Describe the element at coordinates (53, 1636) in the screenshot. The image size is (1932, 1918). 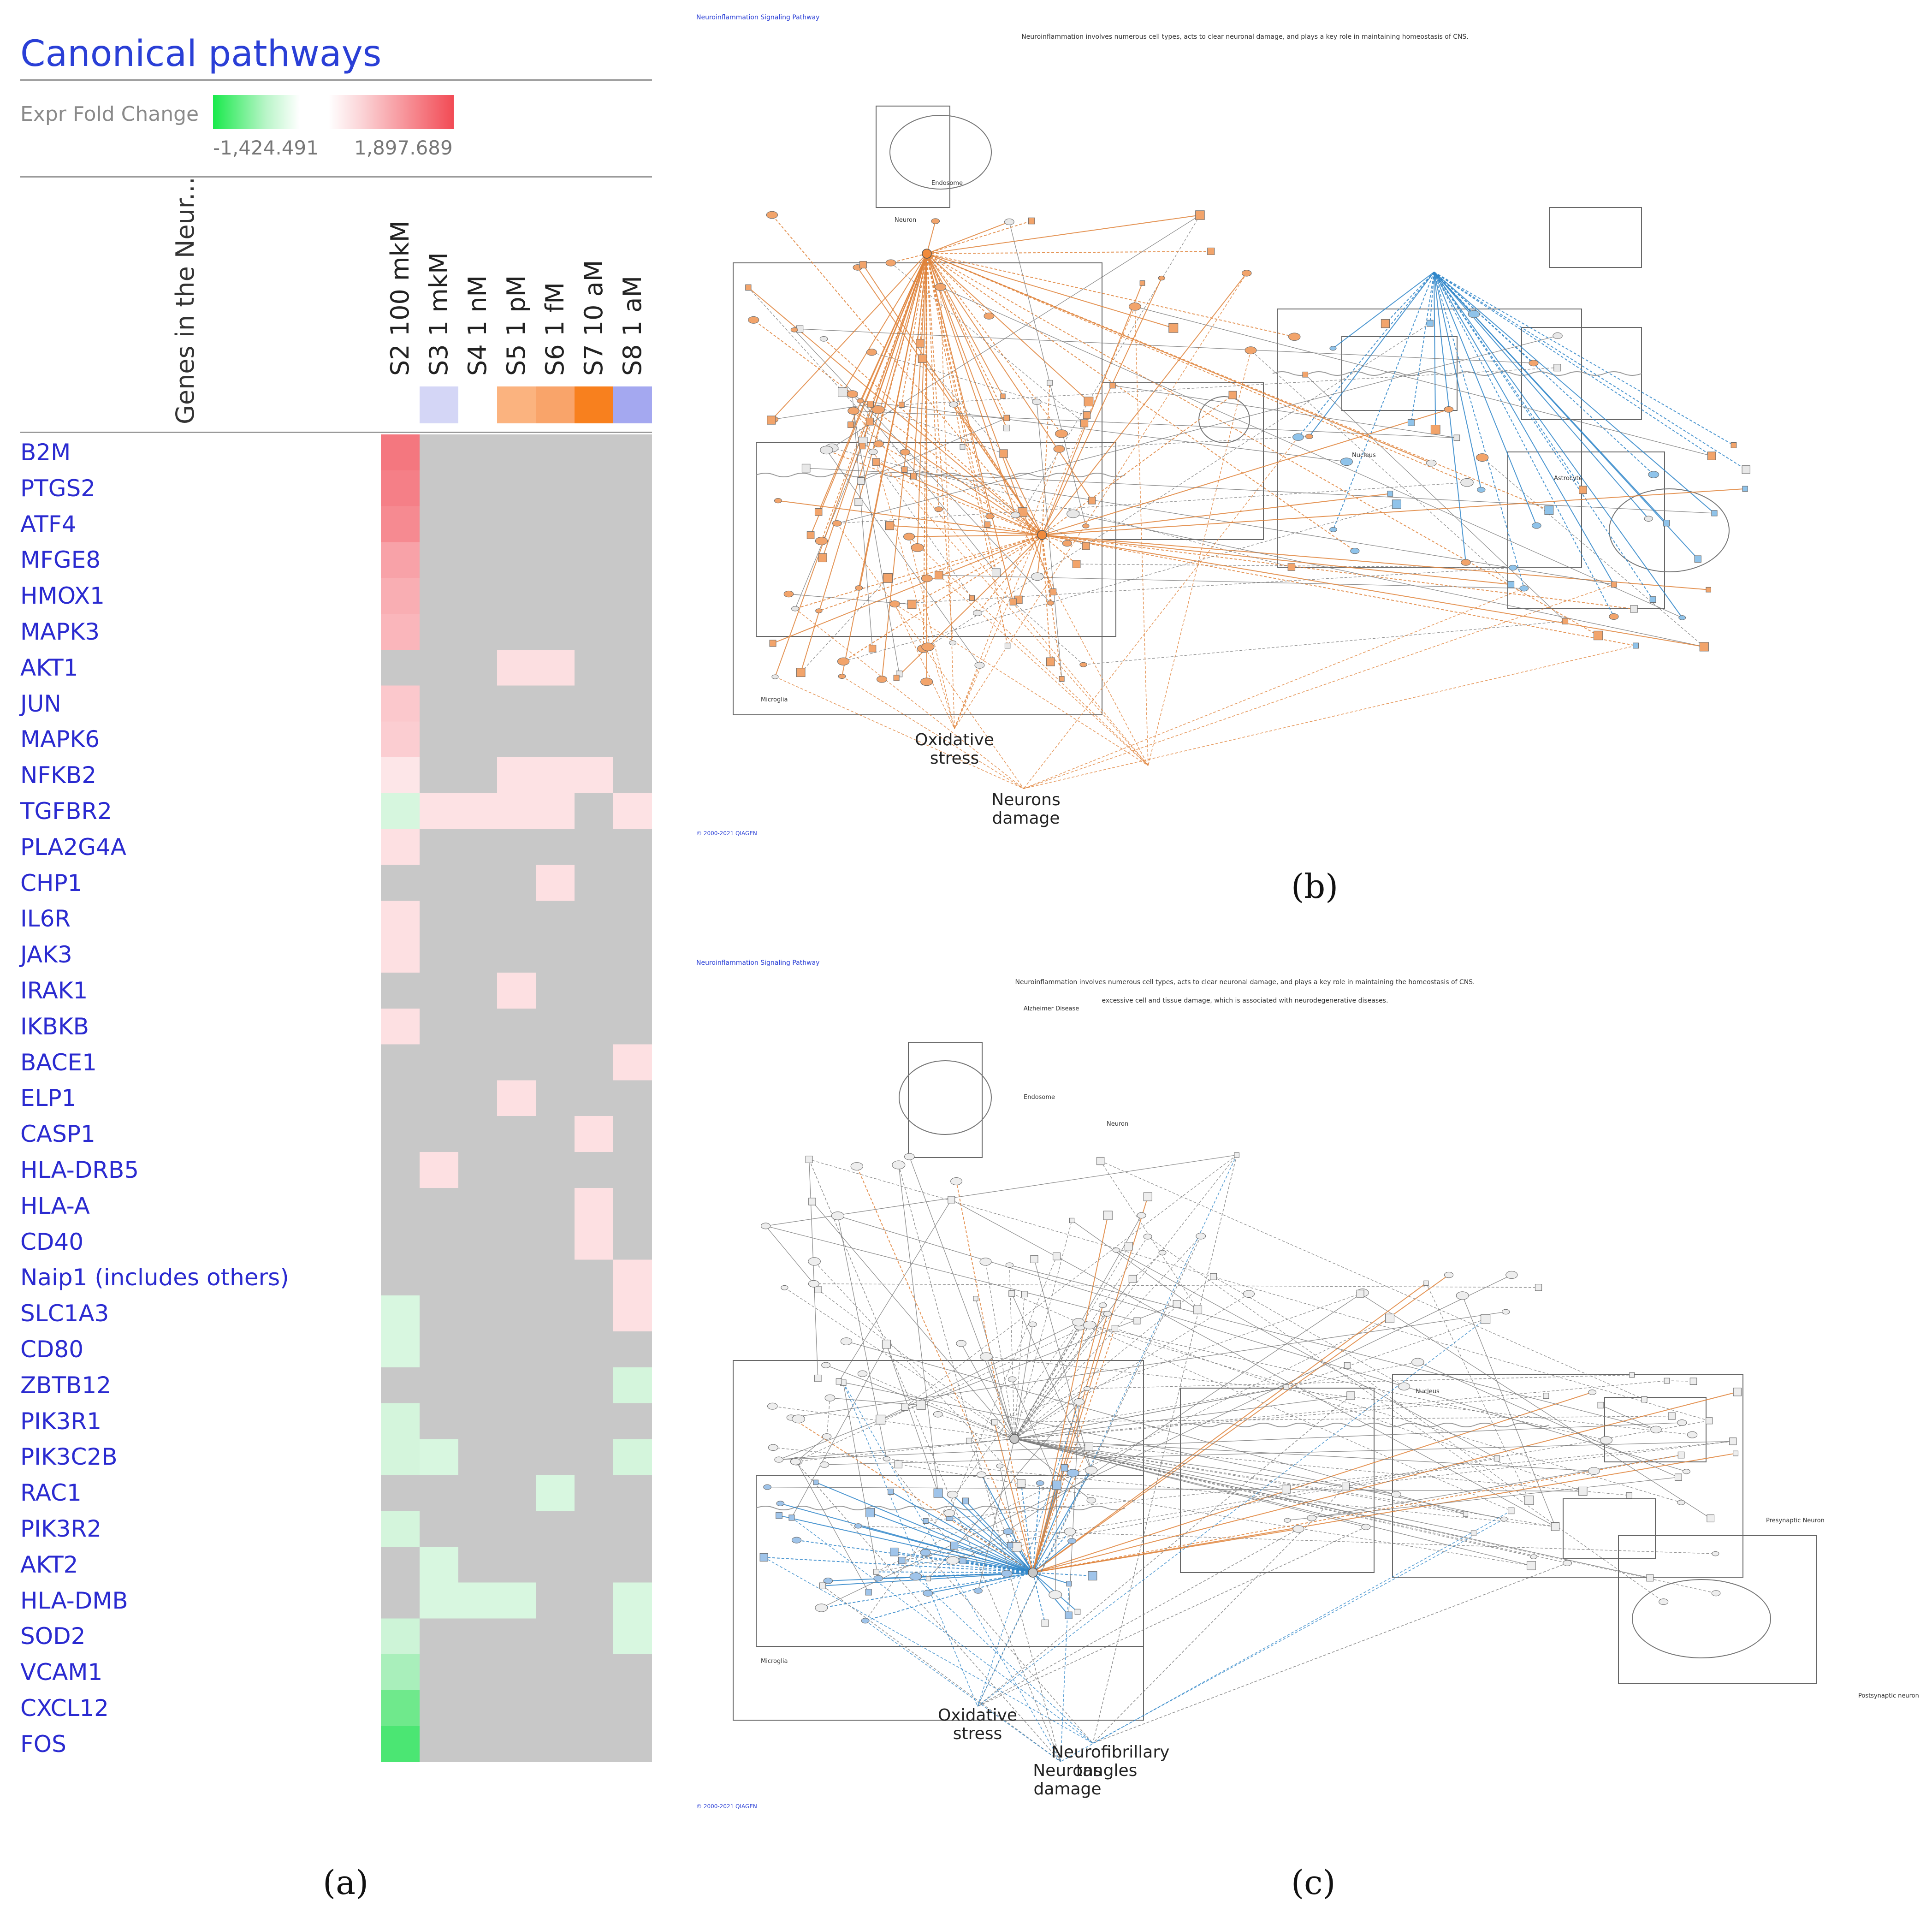
I see `gene-label: SOD2` at that location.